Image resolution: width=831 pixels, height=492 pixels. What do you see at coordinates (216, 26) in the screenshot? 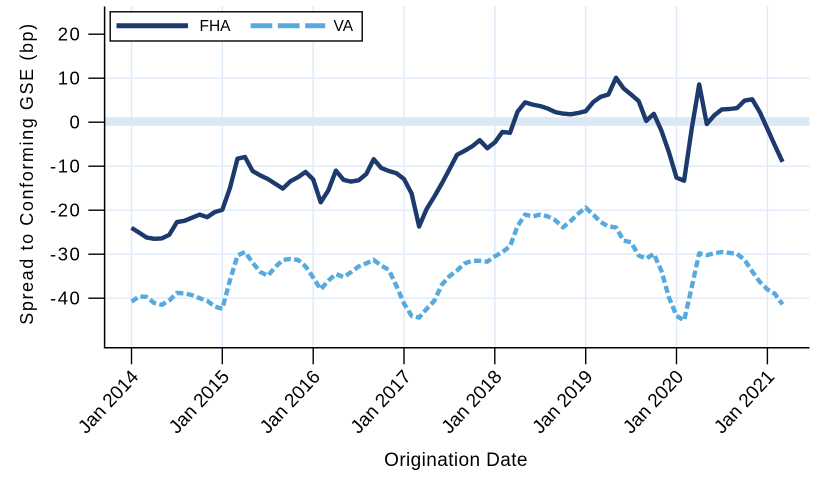
I see `svg-text: FHA` at bounding box center [216, 26].